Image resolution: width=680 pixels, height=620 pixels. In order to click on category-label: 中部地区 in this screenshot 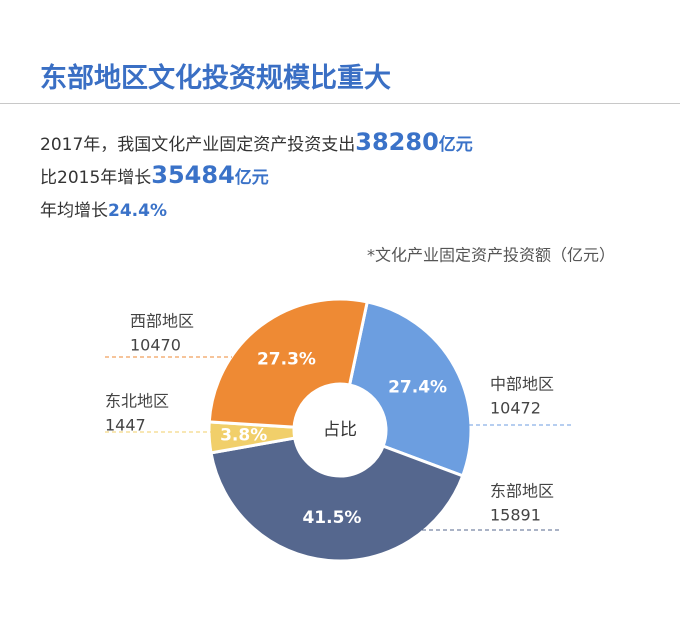, I will do `click(522, 384)`.